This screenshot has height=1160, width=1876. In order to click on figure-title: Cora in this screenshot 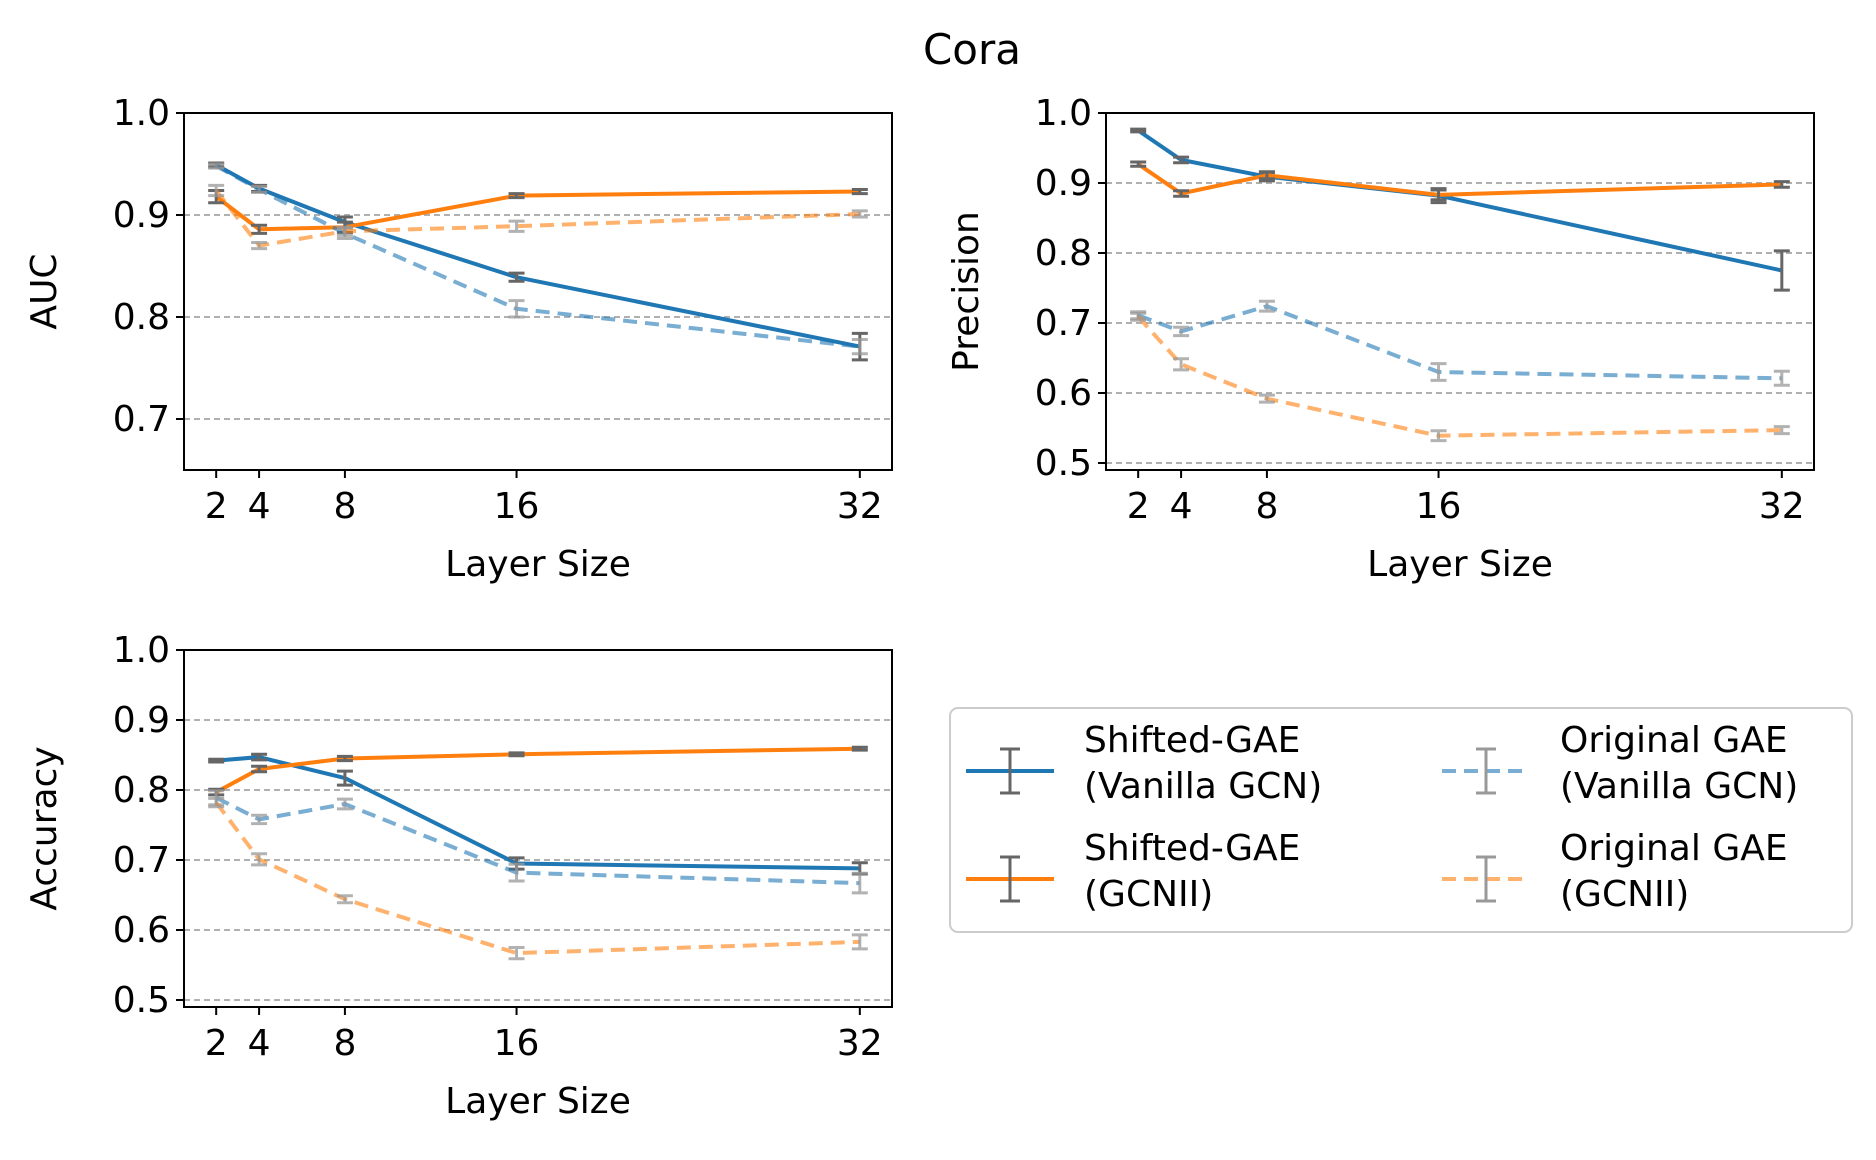, I will do `click(972, 49)`.